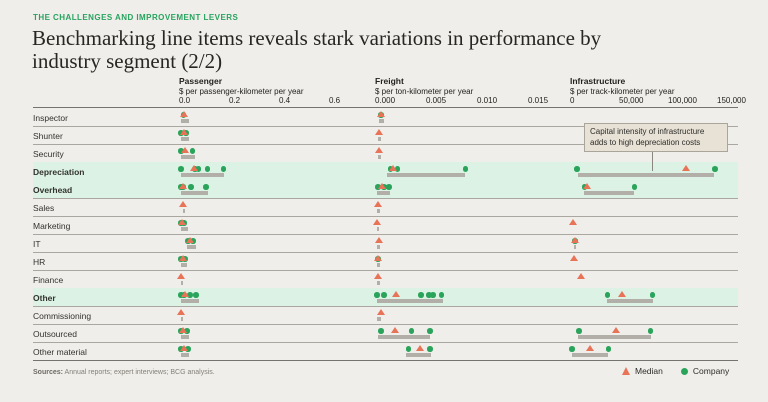 This screenshot has width=768, height=402. Describe the element at coordinates (684, 371) in the screenshot. I see `company-dot-icon` at that location.